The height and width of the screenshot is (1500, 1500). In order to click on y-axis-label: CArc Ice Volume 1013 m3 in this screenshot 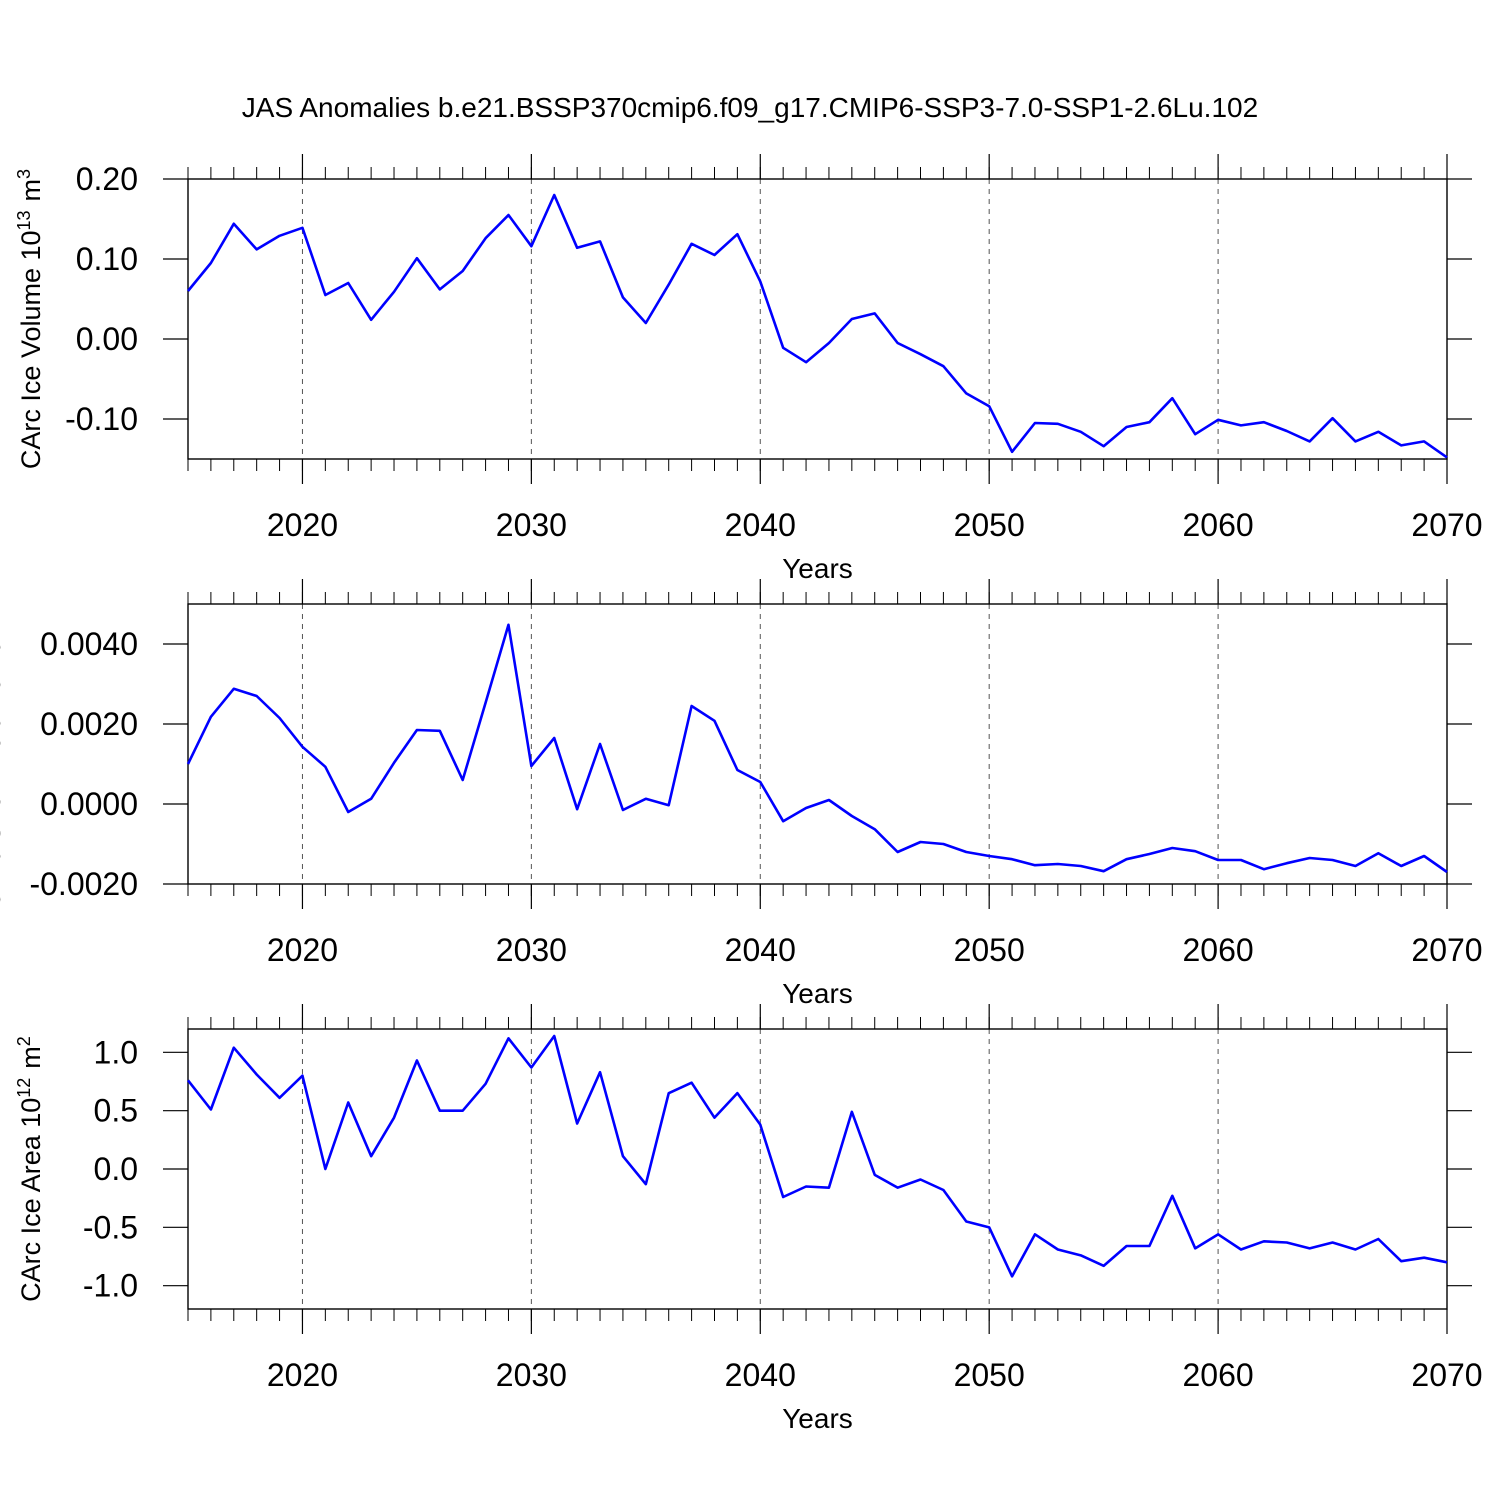, I will do `click(30, 319)`.